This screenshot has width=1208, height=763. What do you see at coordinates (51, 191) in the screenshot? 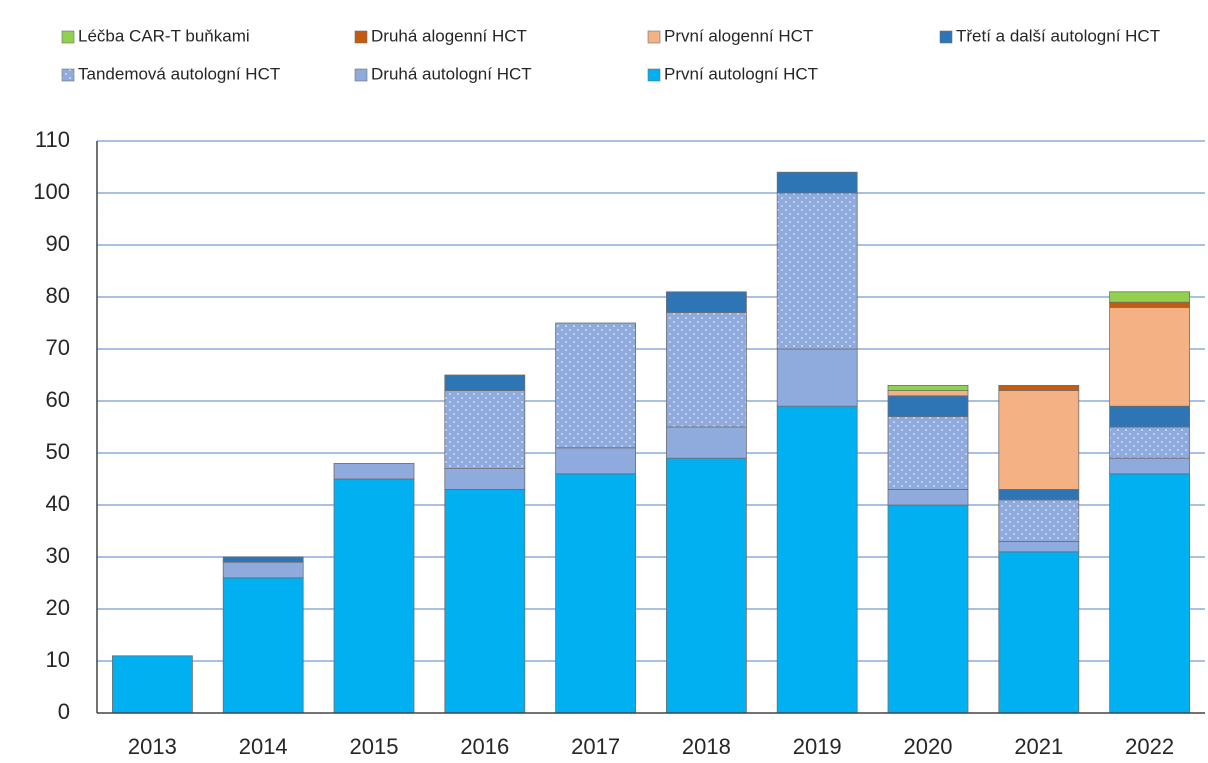
I see `y-tick-label: 100` at bounding box center [51, 191].